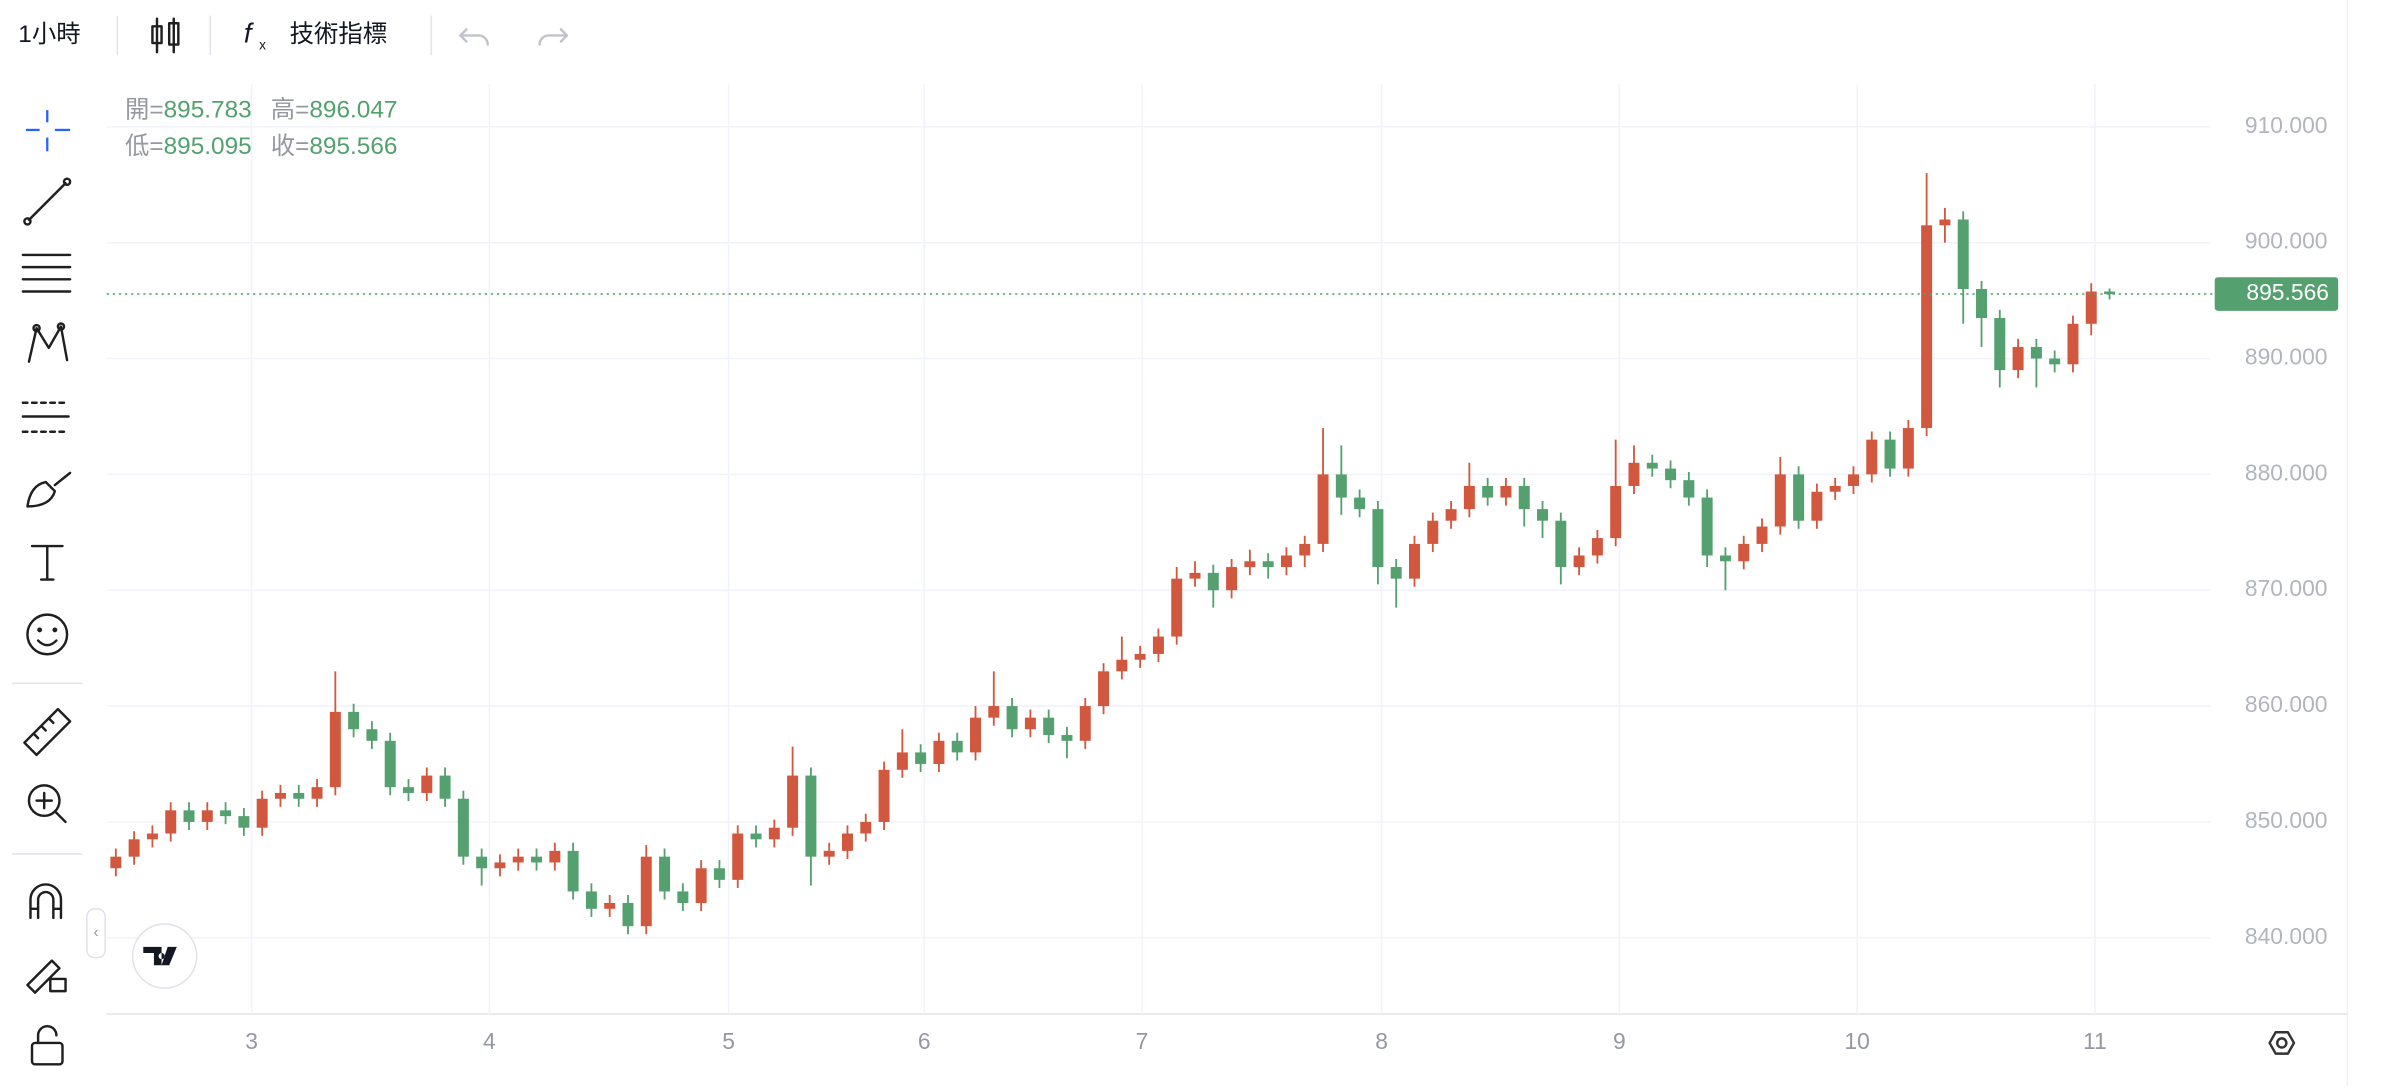  I want to click on magnet-tool, so click(46, 901).